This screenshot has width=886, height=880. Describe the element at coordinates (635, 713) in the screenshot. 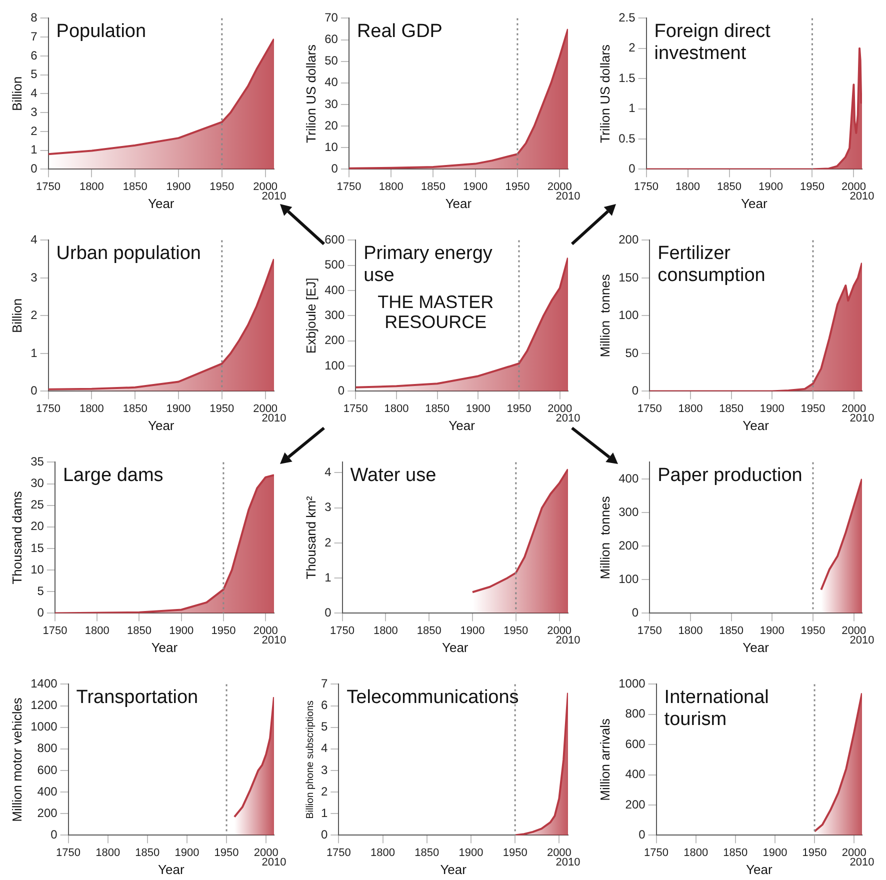

I see `y-tick-label: 800` at that location.